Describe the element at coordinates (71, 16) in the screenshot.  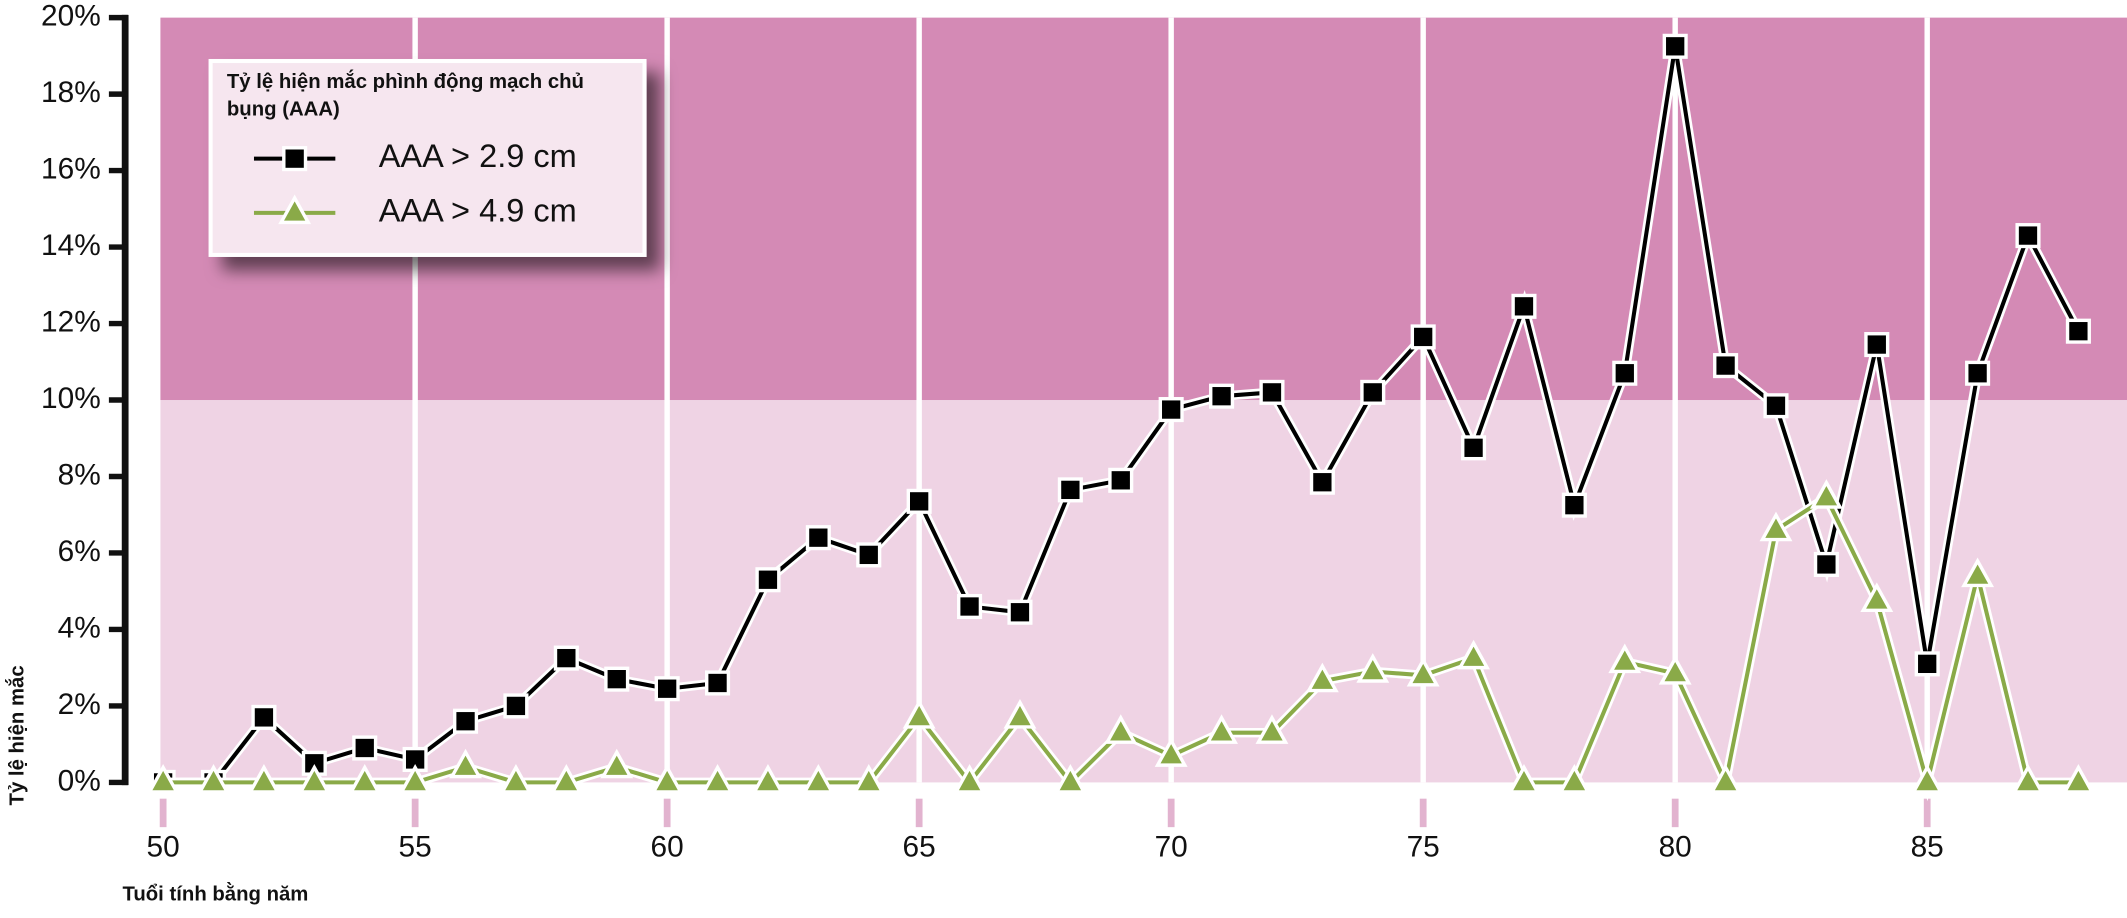
I see `y-tick-label: 20%` at that location.